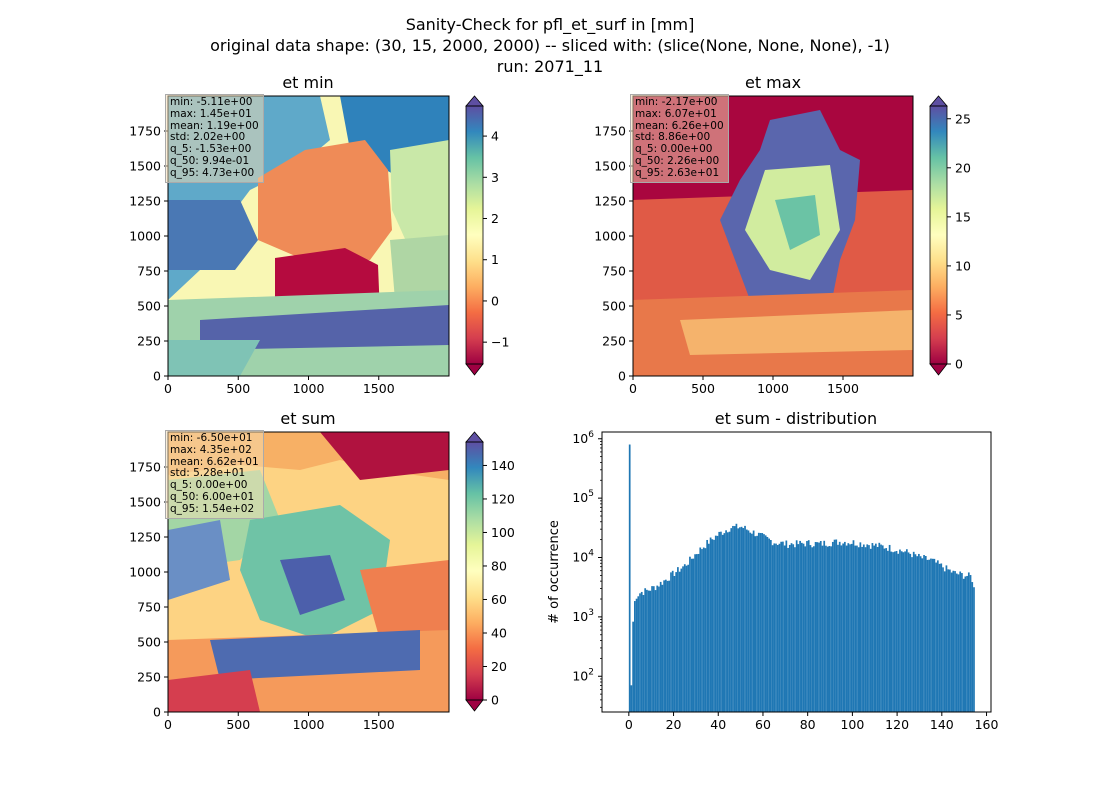 The image size is (1100, 800). What do you see at coordinates (554, 572) in the screenshot?
I see `histogram-ylabel: # of occurrence` at bounding box center [554, 572].